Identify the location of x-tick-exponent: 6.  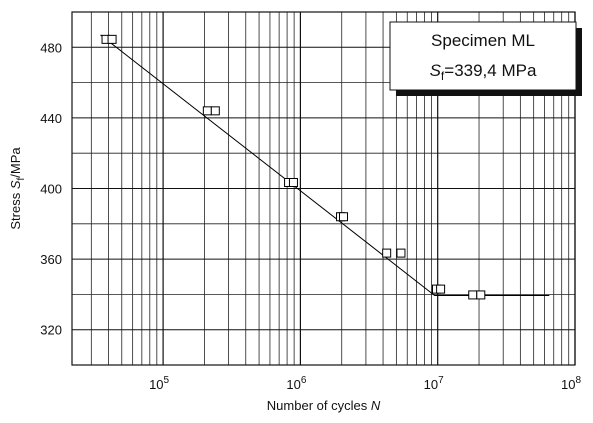
(304, 380).